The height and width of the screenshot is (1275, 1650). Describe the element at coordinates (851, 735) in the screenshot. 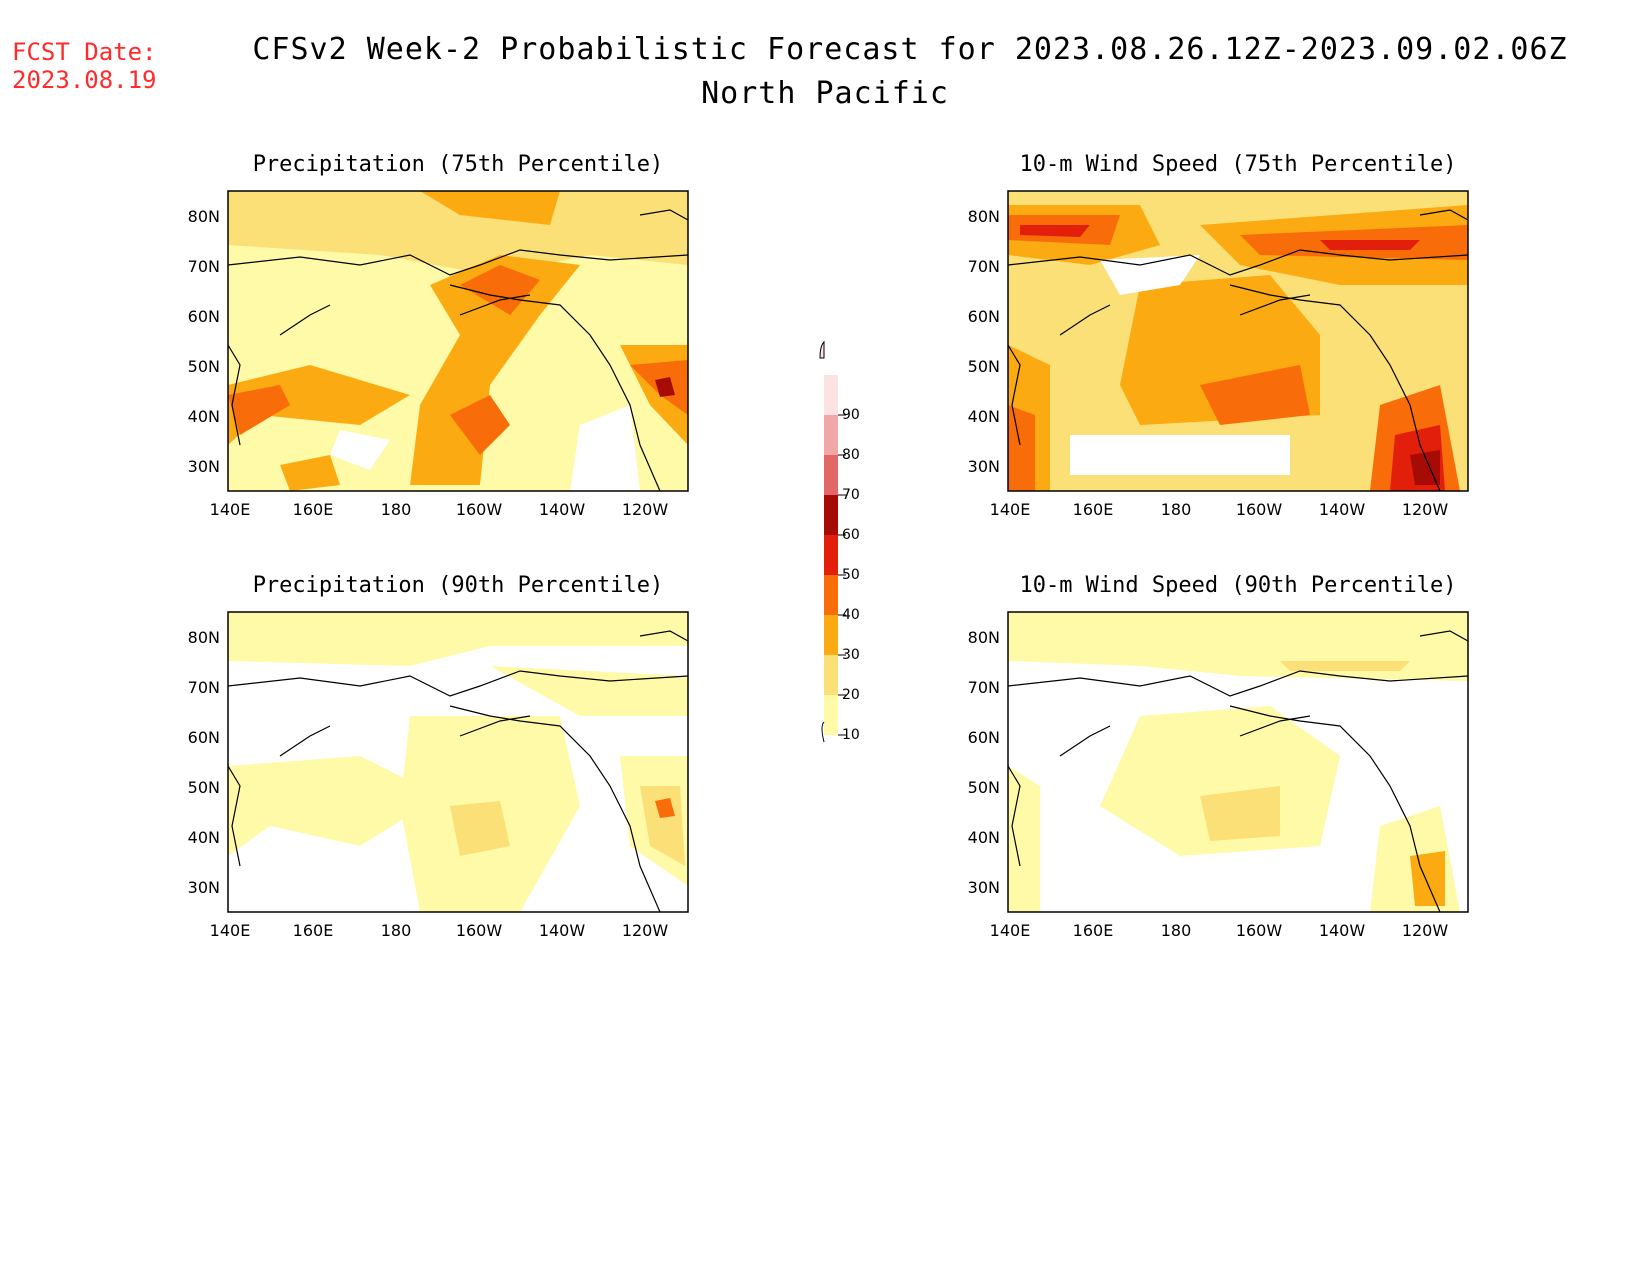

I see `colorbar-label: 10` at that location.